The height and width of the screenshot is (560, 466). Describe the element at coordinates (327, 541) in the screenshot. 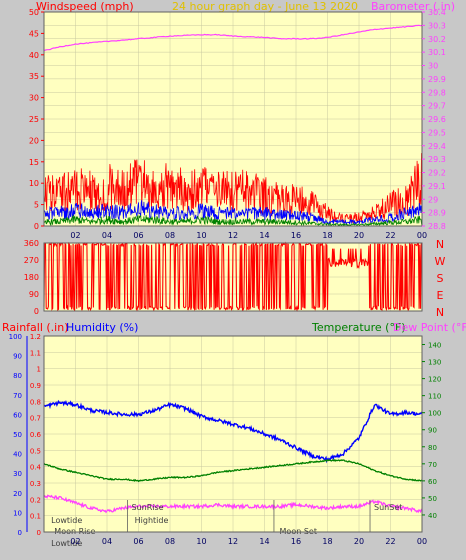

I see `time-tick: 18` at that location.